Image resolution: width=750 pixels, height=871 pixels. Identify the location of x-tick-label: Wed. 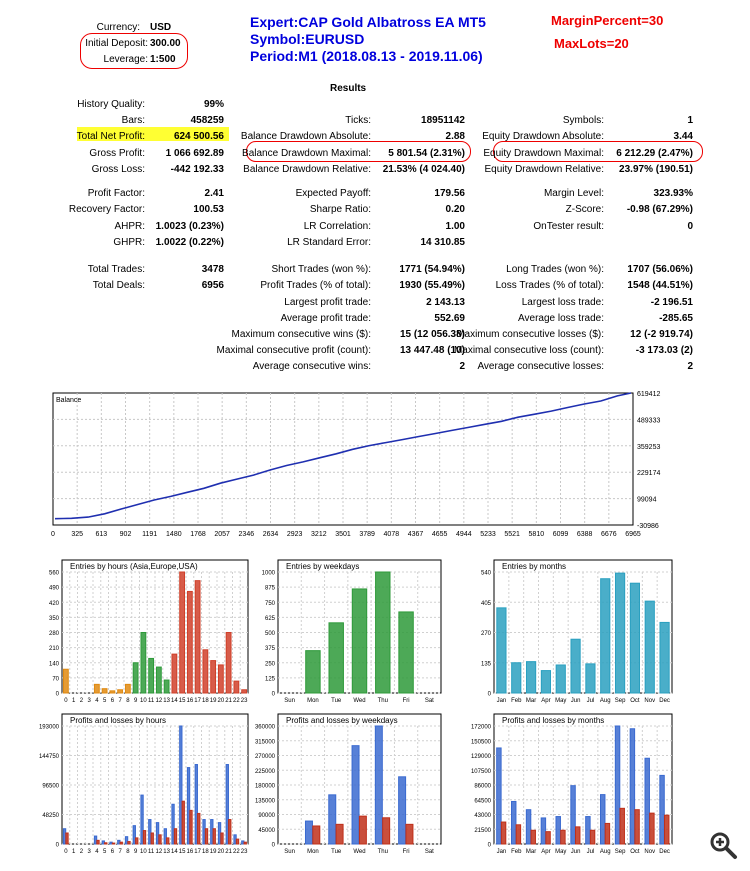
(359, 701).